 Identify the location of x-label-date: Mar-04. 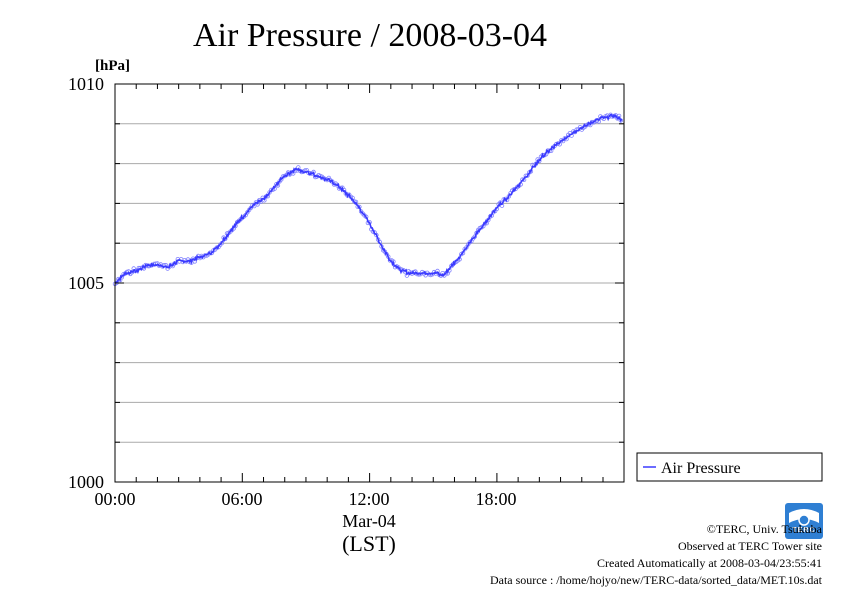
(369, 521).